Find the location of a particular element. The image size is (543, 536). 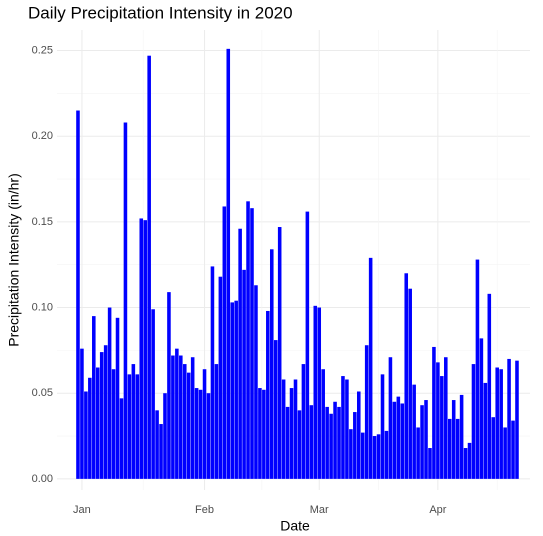

y-tick-label: 0.20 is located at coordinates (42, 136).